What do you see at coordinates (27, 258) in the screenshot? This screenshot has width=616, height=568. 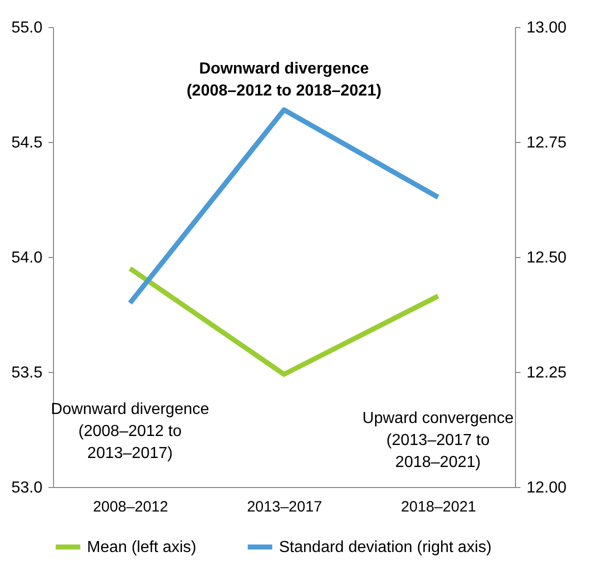 I see `y-tick-label: 54.0` at bounding box center [27, 258].